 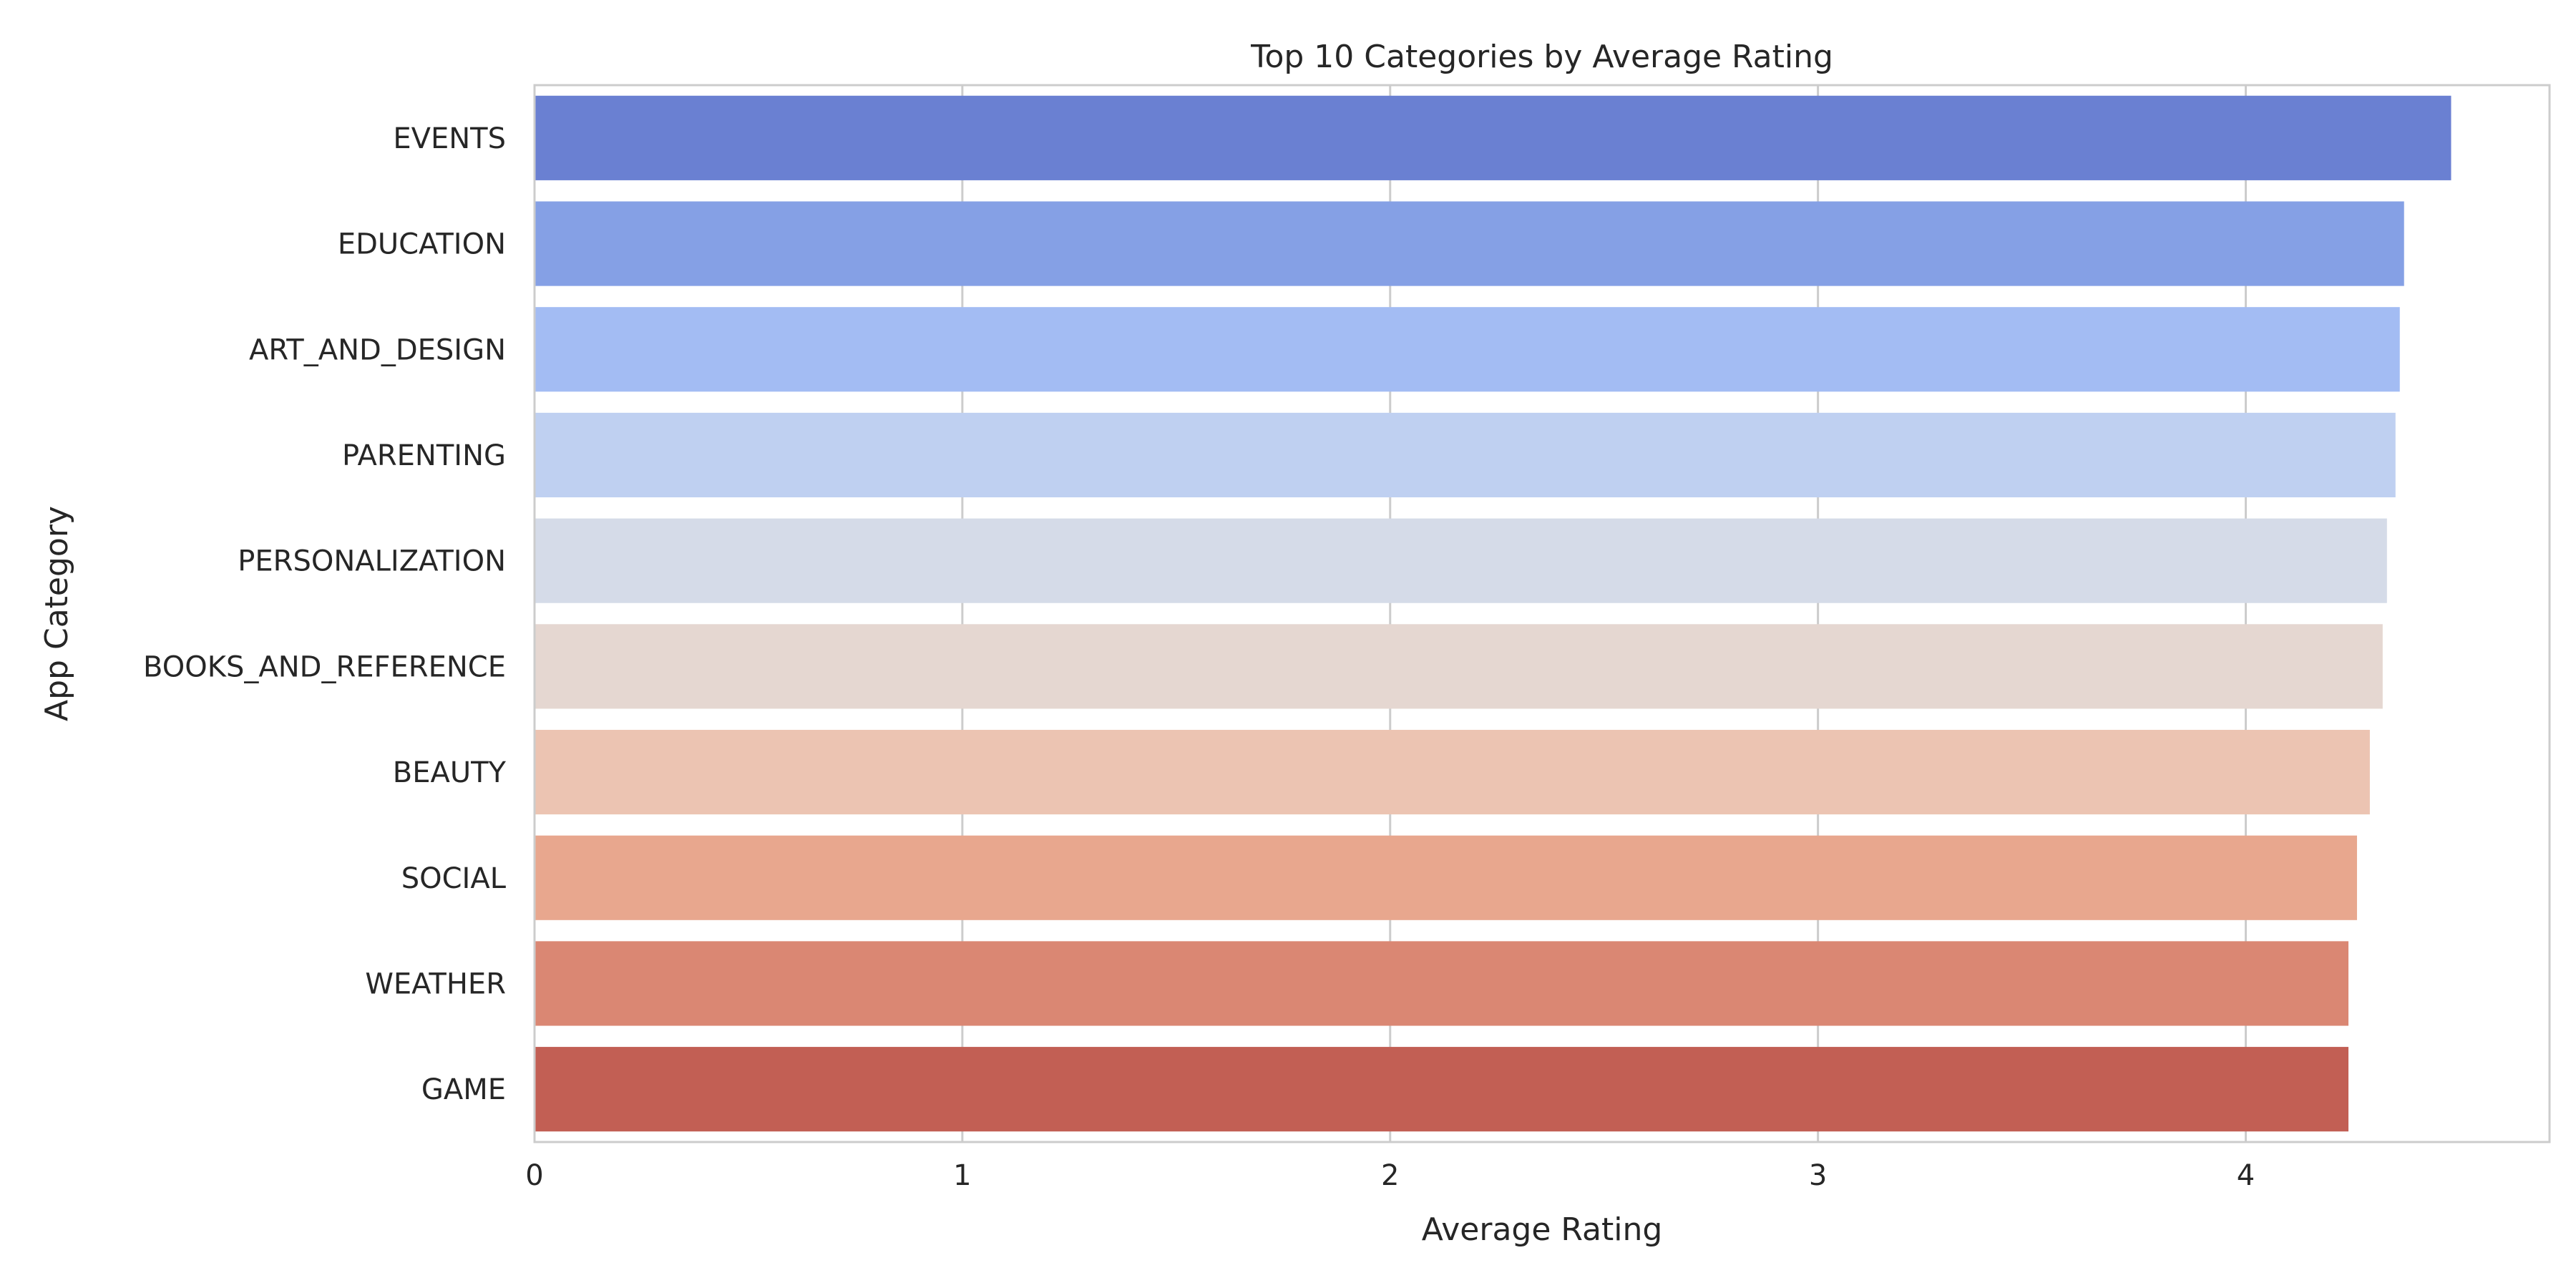 I want to click on y-tick-label: PERSONALIZATION, so click(x=372, y=561).